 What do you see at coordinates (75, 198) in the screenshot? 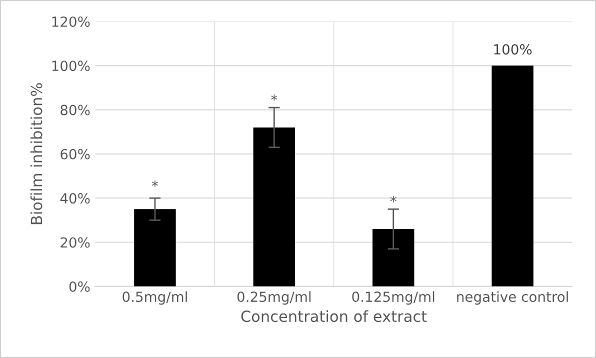
I see `y-tick-label: 40%` at bounding box center [75, 198].